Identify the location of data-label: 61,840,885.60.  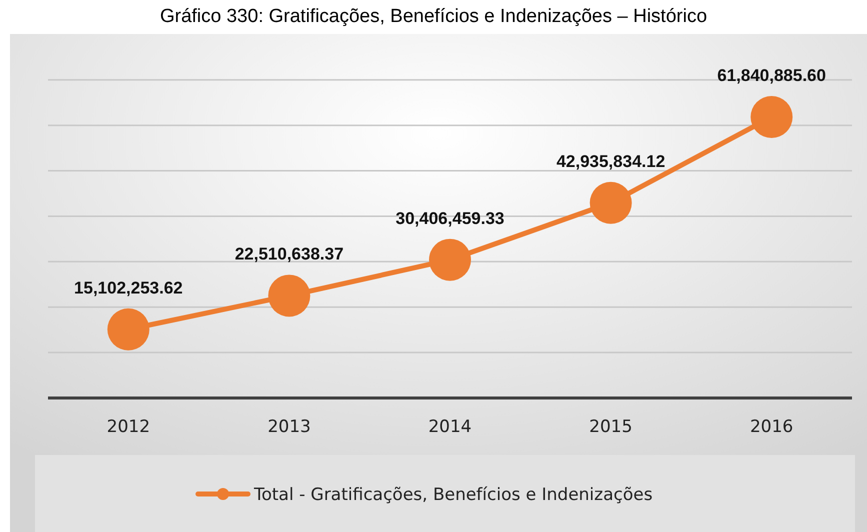
(771, 75).